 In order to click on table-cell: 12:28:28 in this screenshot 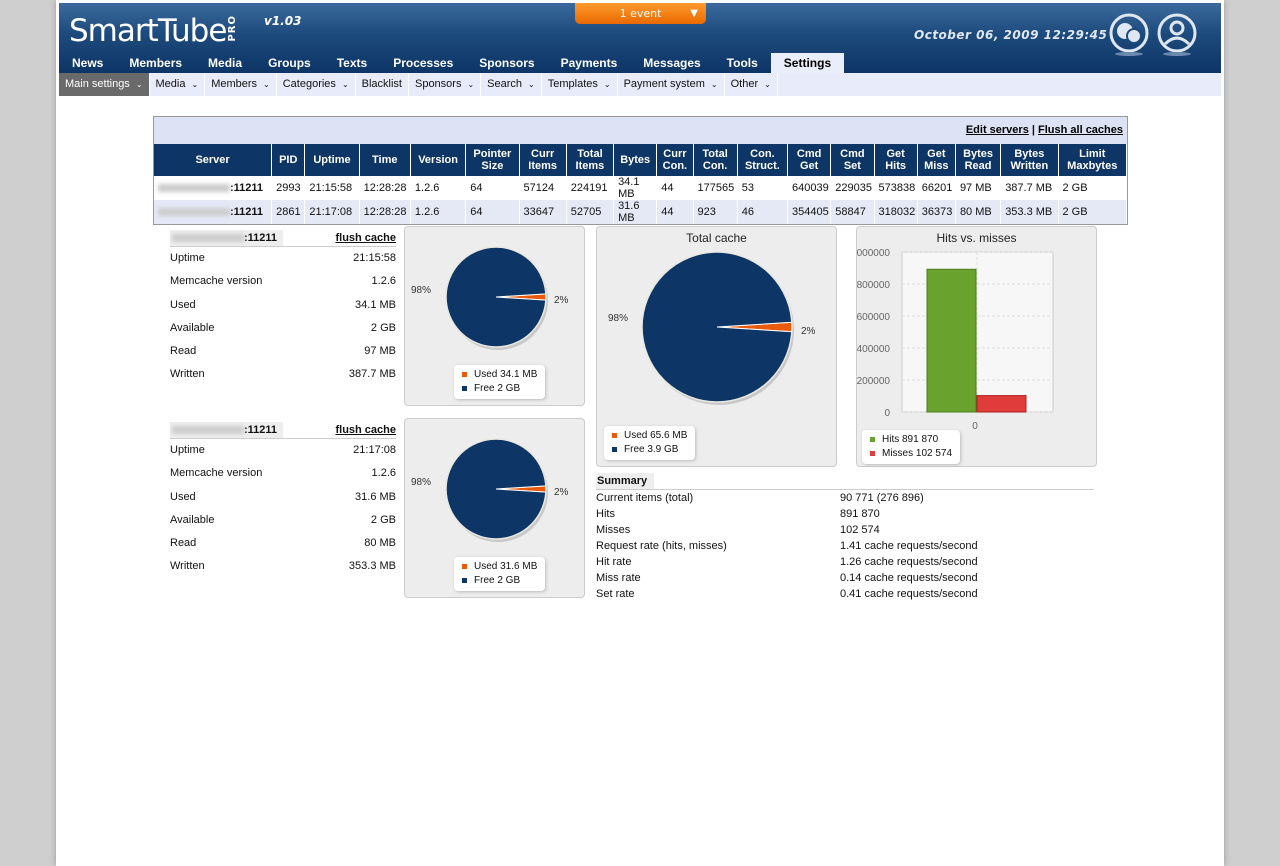, I will do `click(385, 212)`.